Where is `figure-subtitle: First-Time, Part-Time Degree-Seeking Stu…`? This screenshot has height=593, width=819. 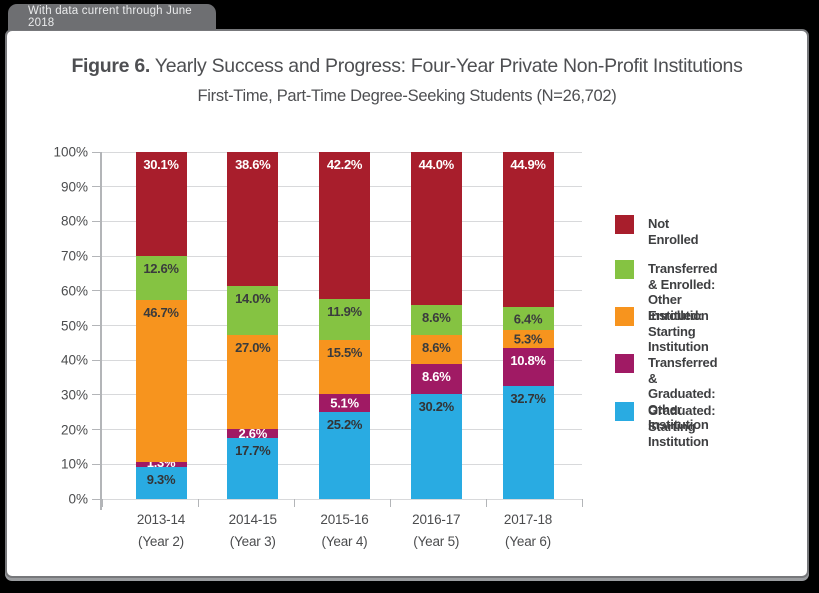
figure-subtitle: First-Time, Part-Time Degree-Seeking Stu… is located at coordinates (407, 96).